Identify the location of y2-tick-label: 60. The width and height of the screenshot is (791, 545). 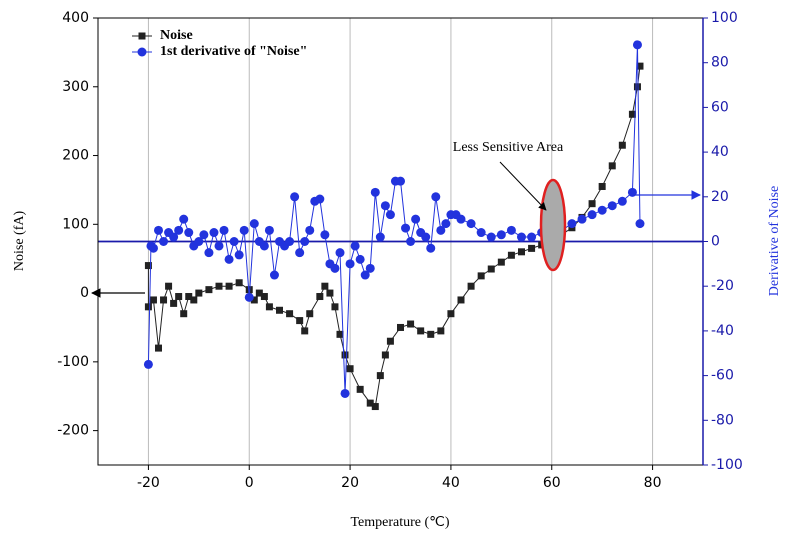
(720, 107).